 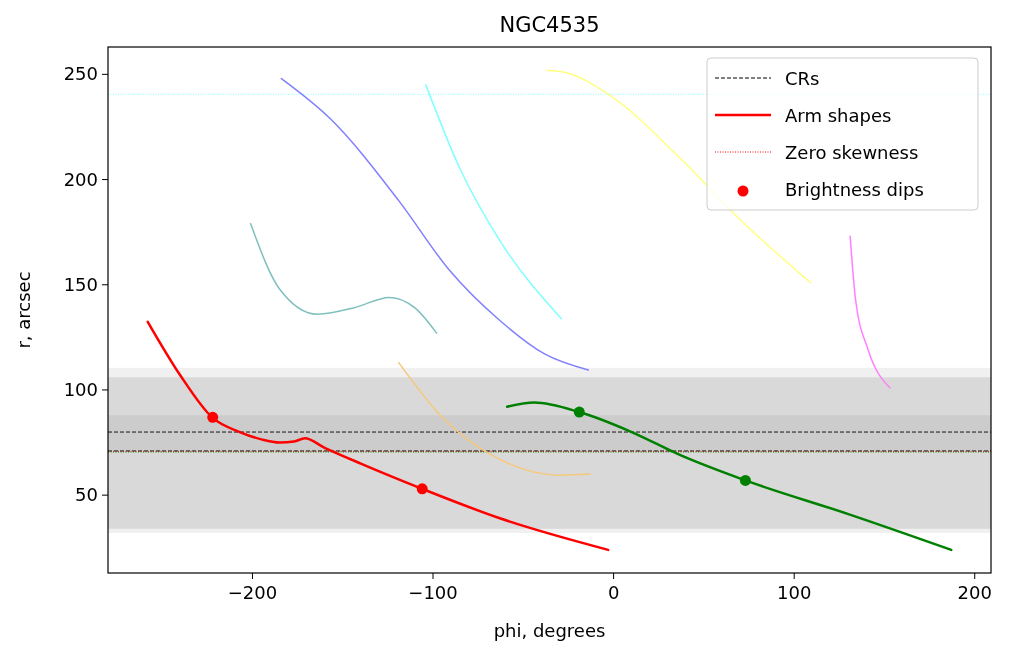 I want to click on legend-label: Arm shapes, so click(x=838, y=115).